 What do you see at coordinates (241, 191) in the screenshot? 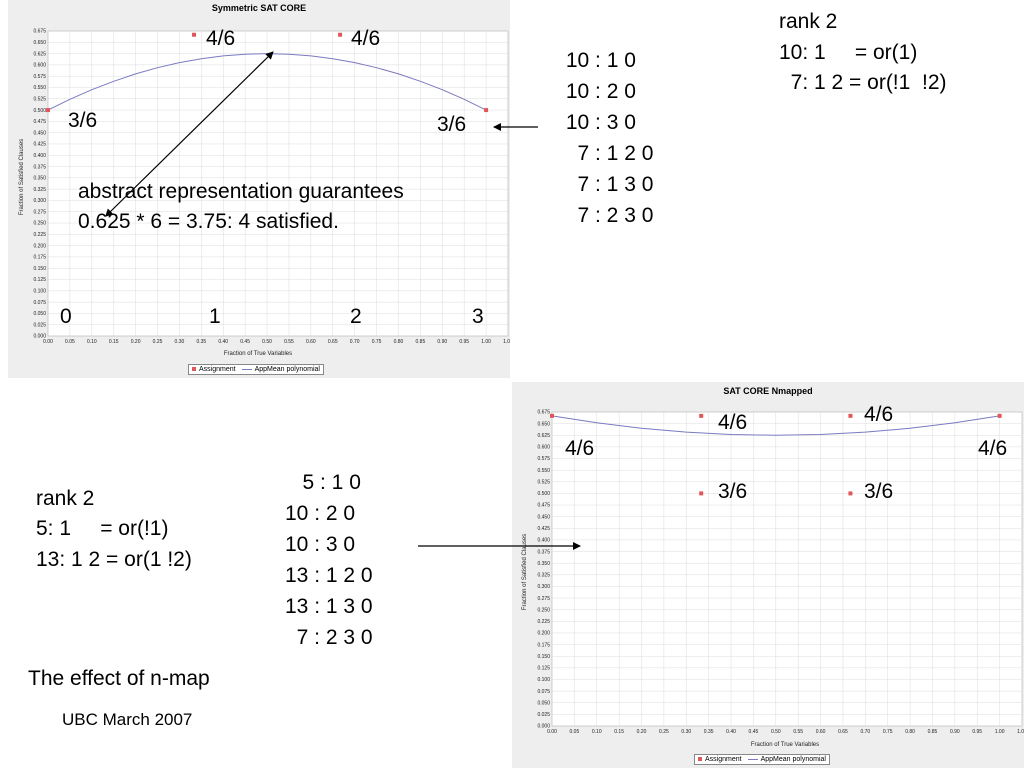
I see `chart-1-abstract-line-1: abstract representation guarantees` at bounding box center [241, 191].